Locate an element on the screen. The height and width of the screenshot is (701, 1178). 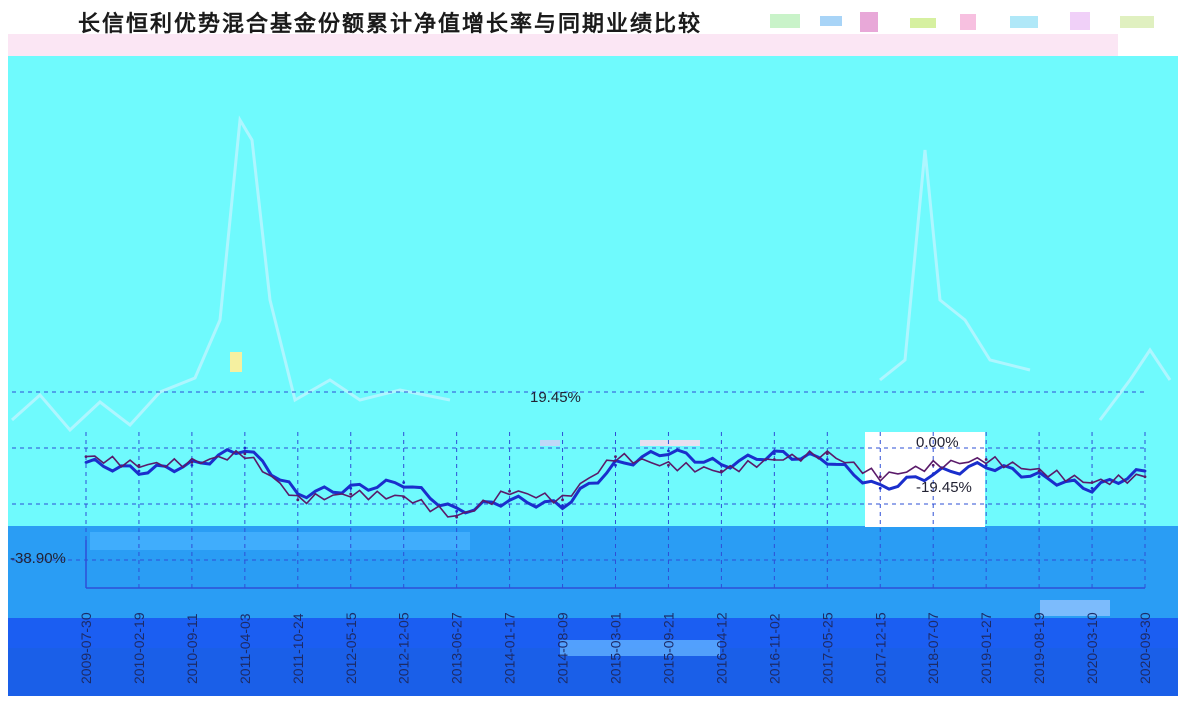
x-tick-label: 2014-08-09 is located at coordinates (563, 648).